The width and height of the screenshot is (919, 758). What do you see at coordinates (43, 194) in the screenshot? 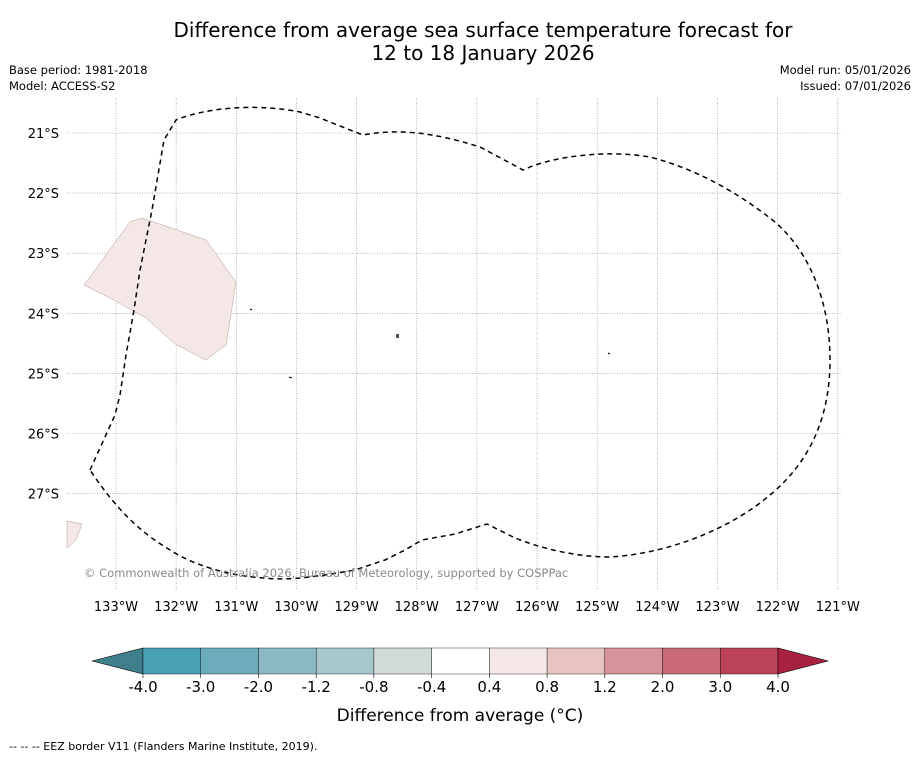
I see `latitude-label: 22°S` at bounding box center [43, 194].